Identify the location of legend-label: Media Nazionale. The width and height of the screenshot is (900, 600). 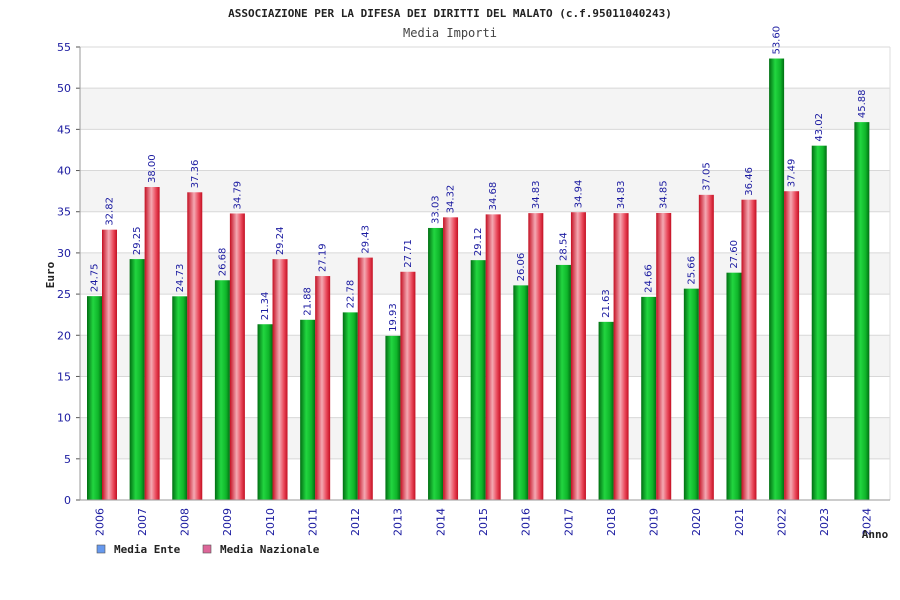
(270, 549).